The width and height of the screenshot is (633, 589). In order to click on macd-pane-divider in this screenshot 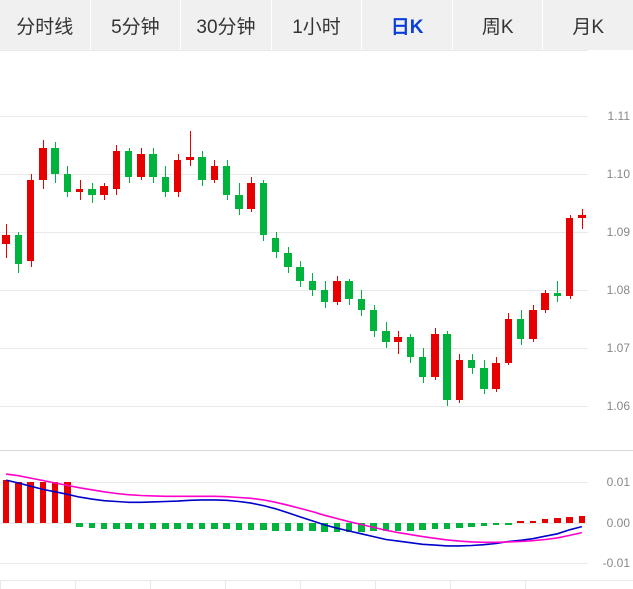, I will do `click(316, 450)`.